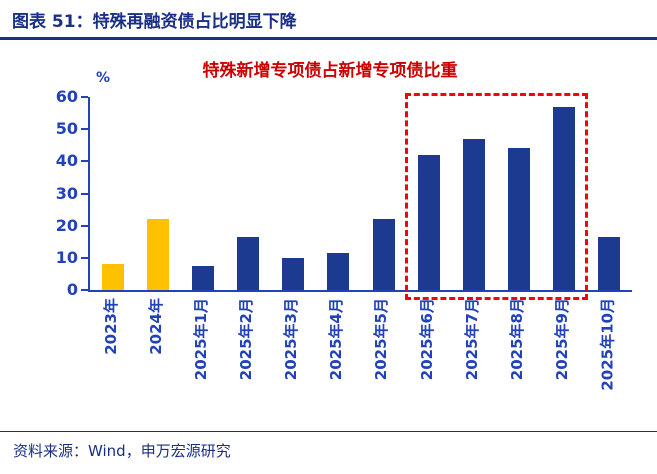 Image resolution: width=657 pixels, height=474 pixels. Describe the element at coordinates (519, 219) in the screenshot. I see `bar-2025年8月` at that location.